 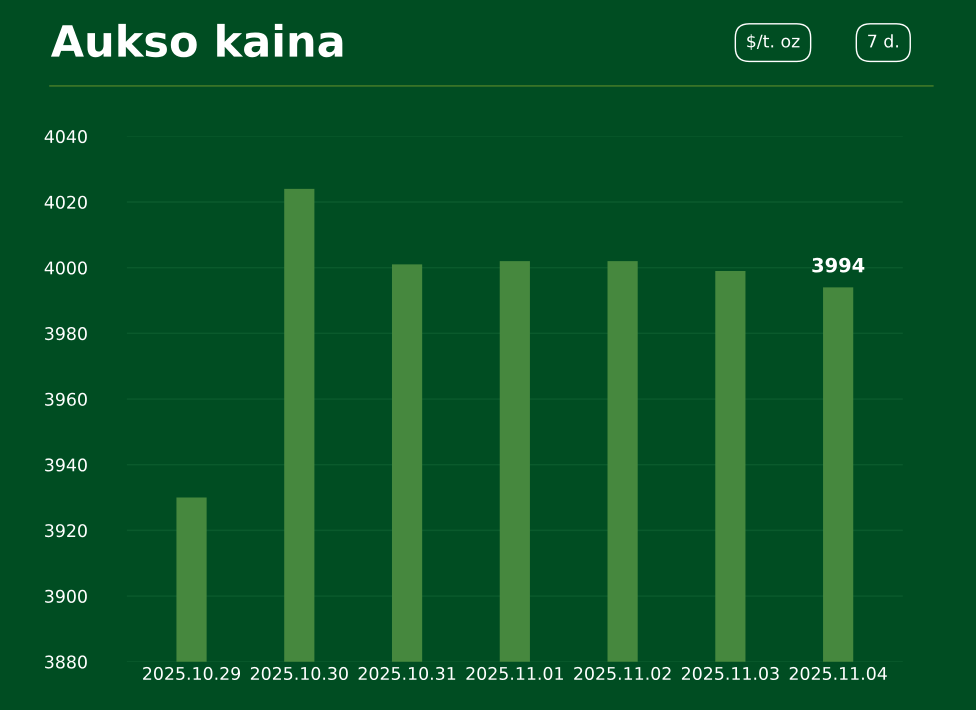 I want to click on x-tick-label: 2025.11.01, so click(x=514, y=673).